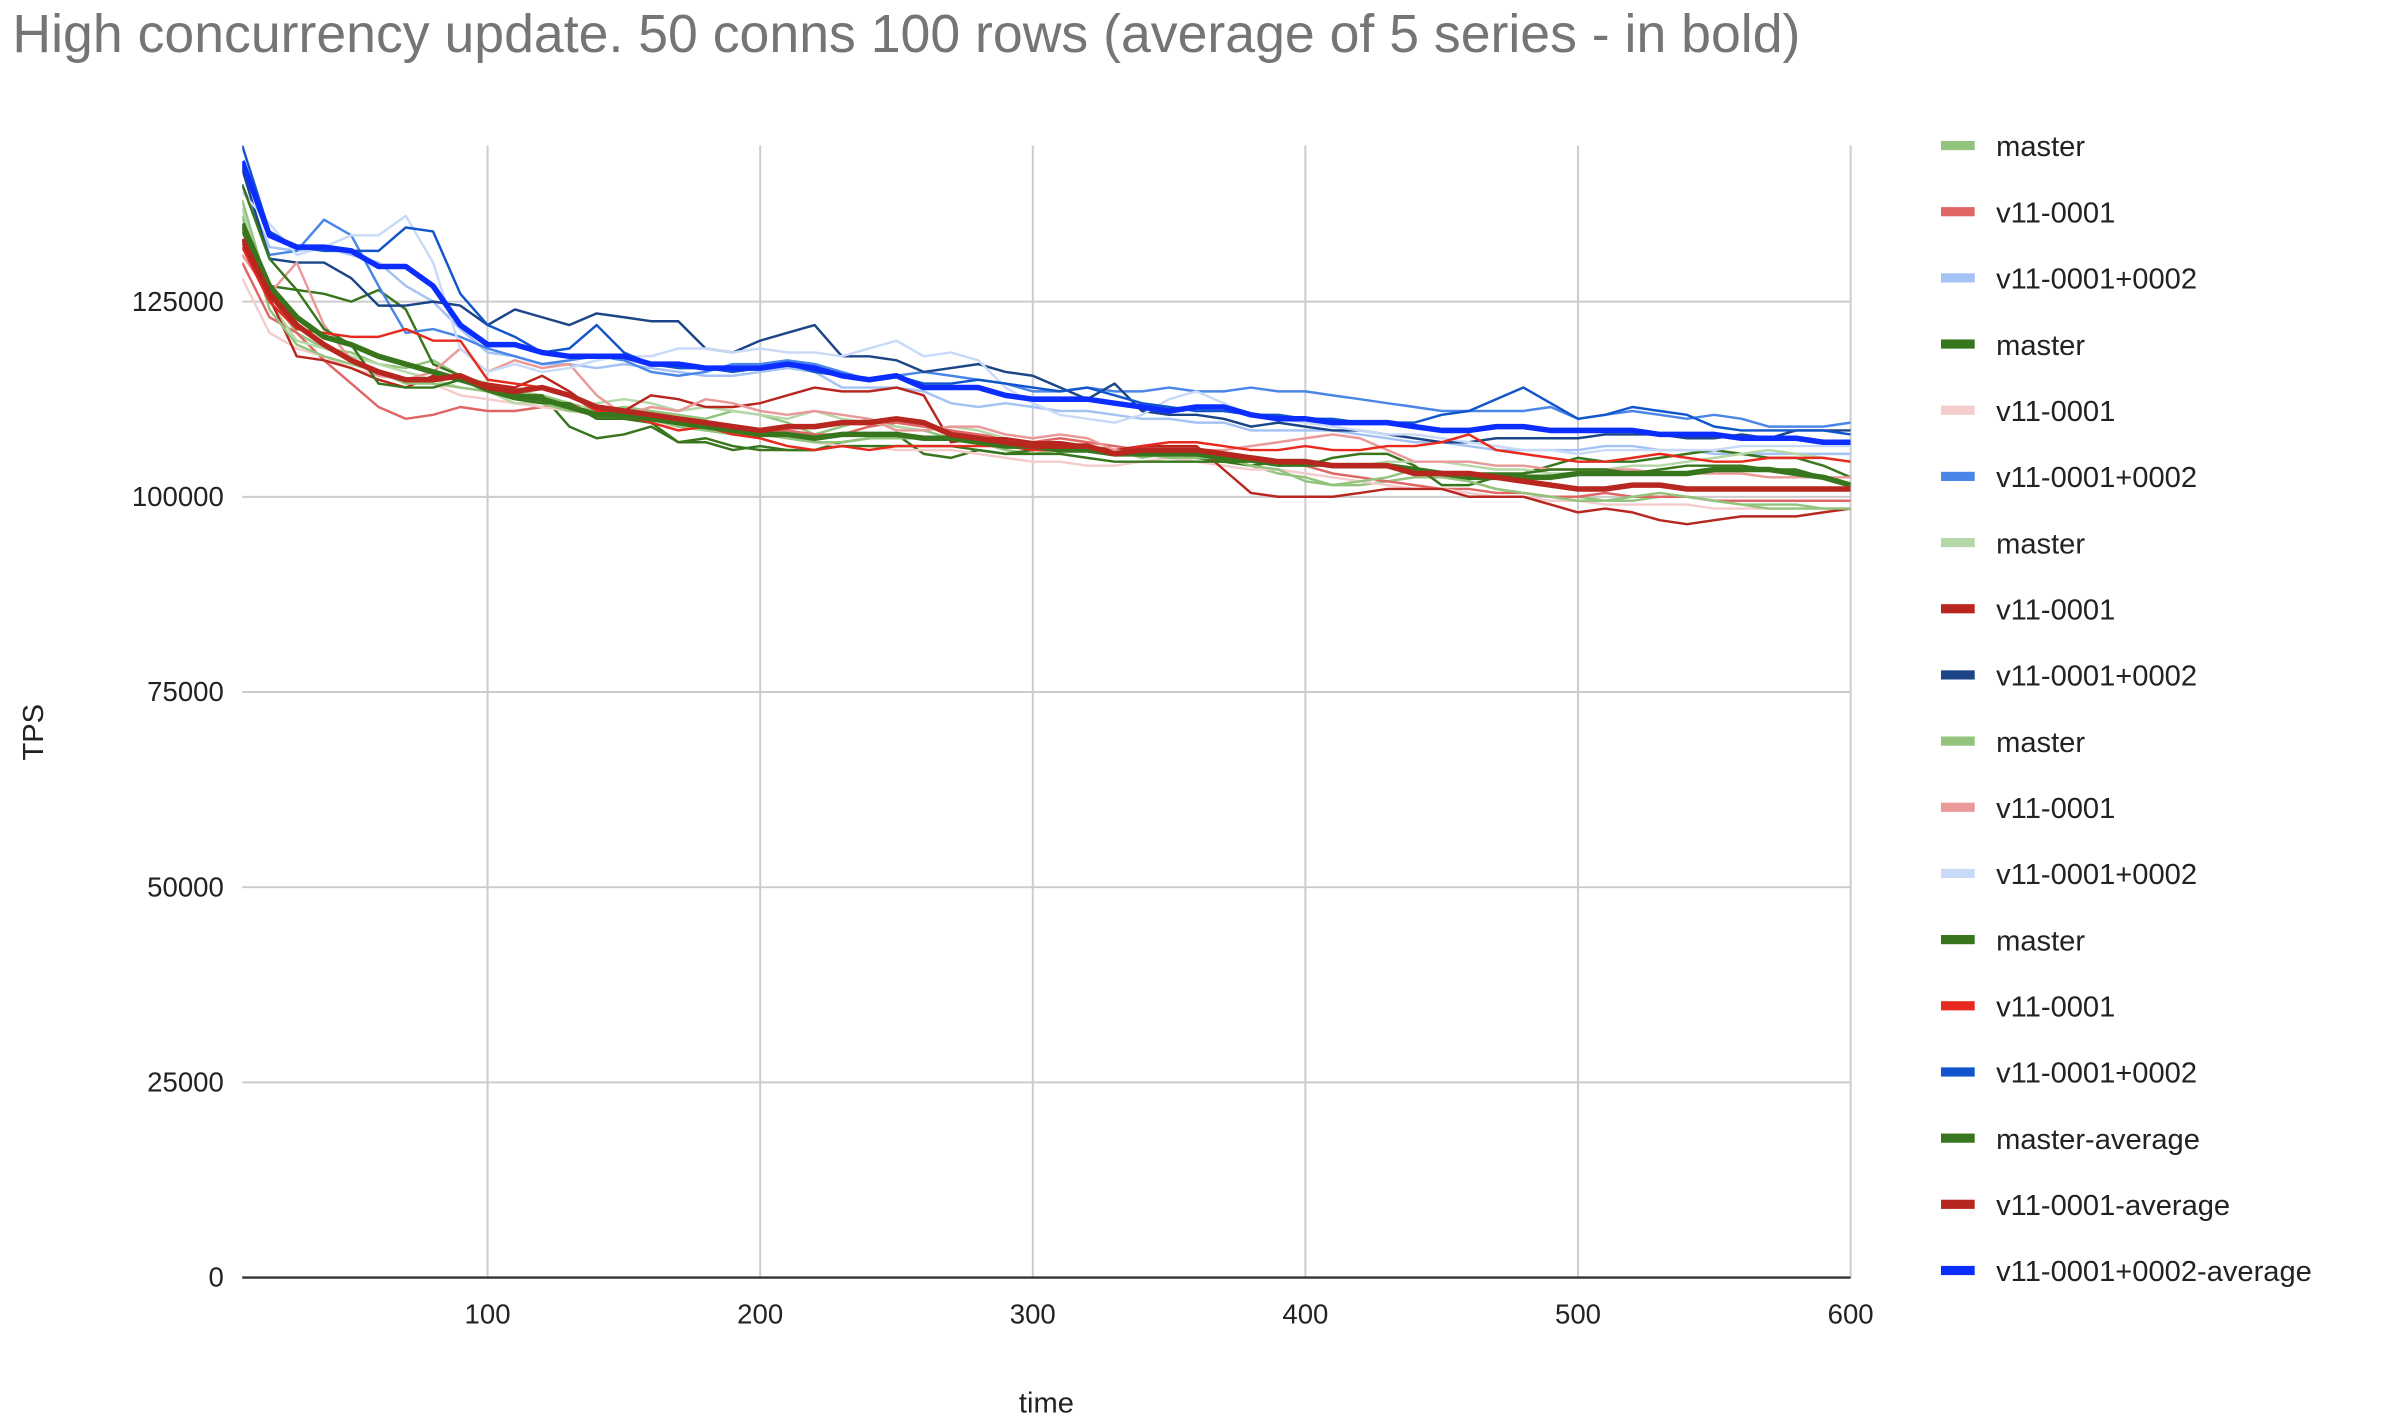 Image resolution: width=2390 pixels, height=1420 pixels. I want to click on y-axis-ticks: 0 25000 50000 75000 100000 125000, so click(178, 789).